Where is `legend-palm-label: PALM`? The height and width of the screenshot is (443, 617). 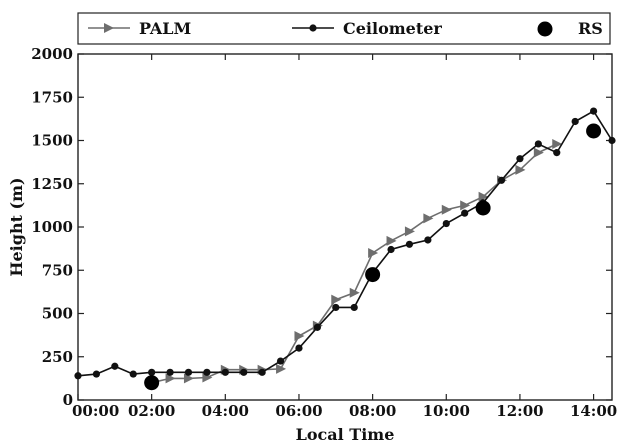 legend-palm-label: PALM is located at coordinates (165, 28).